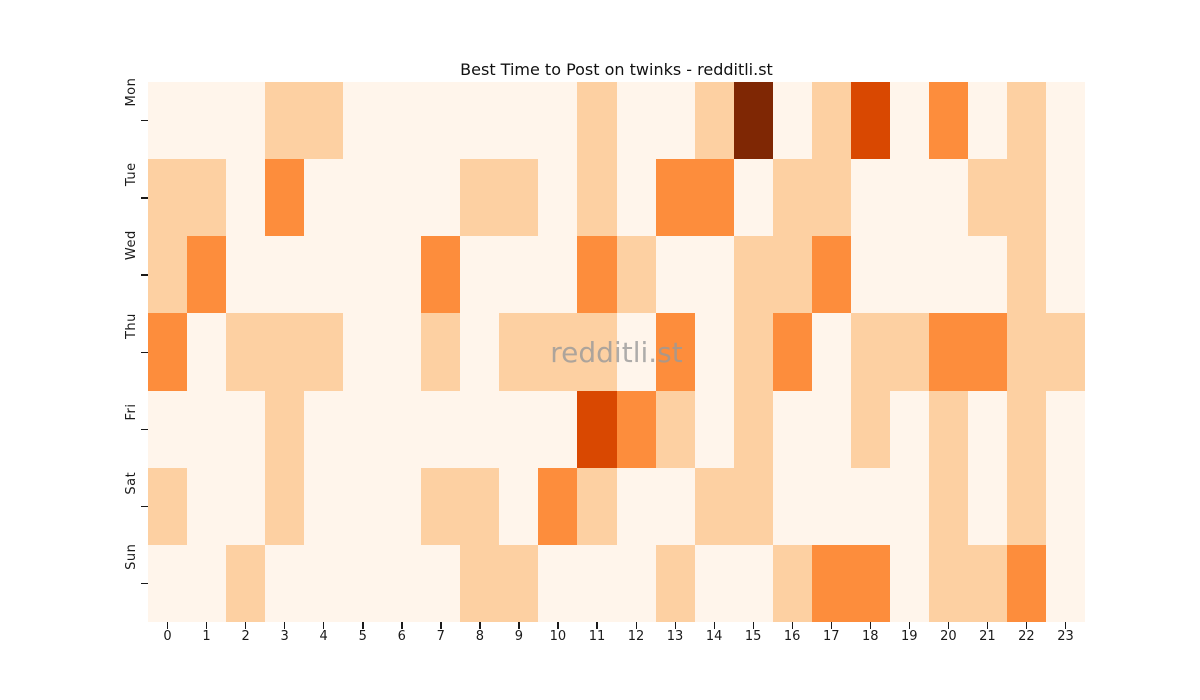 This screenshot has width=1200, height=700. What do you see at coordinates (636, 636) in the screenshot?
I see `x-tick-label: 12` at bounding box center [636, 636].